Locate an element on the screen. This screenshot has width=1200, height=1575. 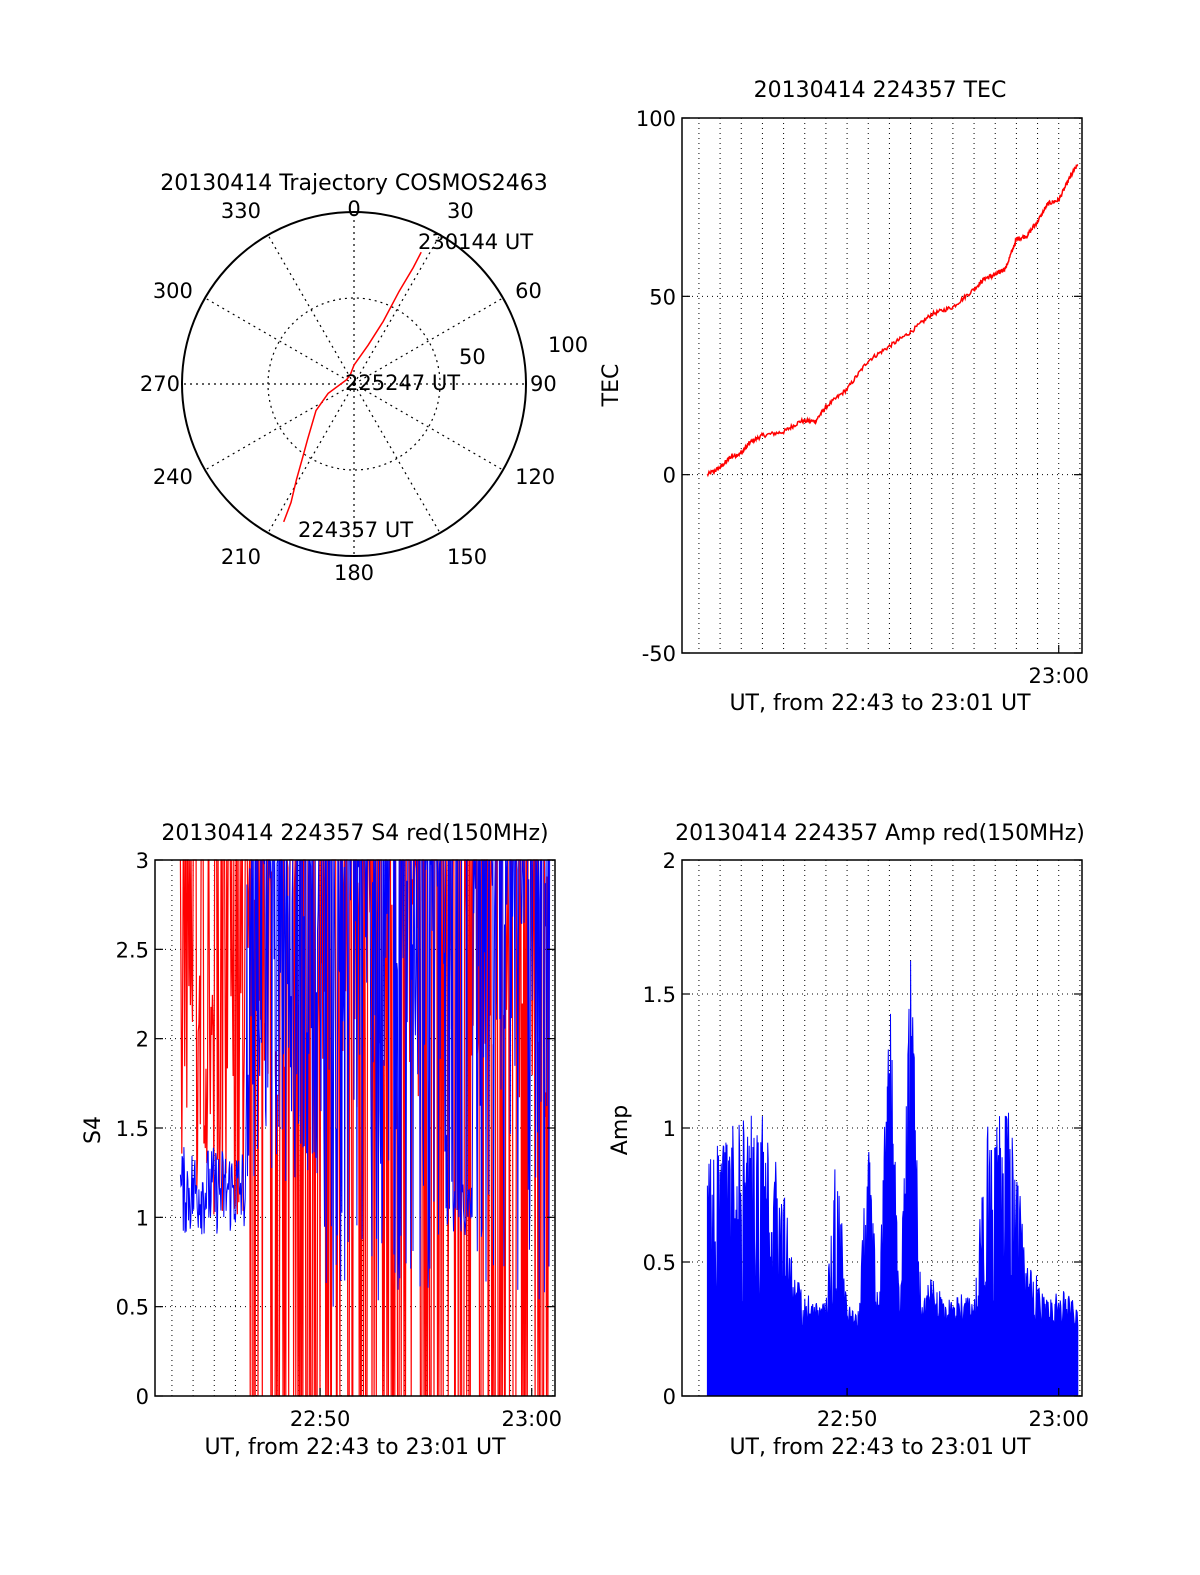
polar-angle-label: 0 is located at coordinates (353, 209).